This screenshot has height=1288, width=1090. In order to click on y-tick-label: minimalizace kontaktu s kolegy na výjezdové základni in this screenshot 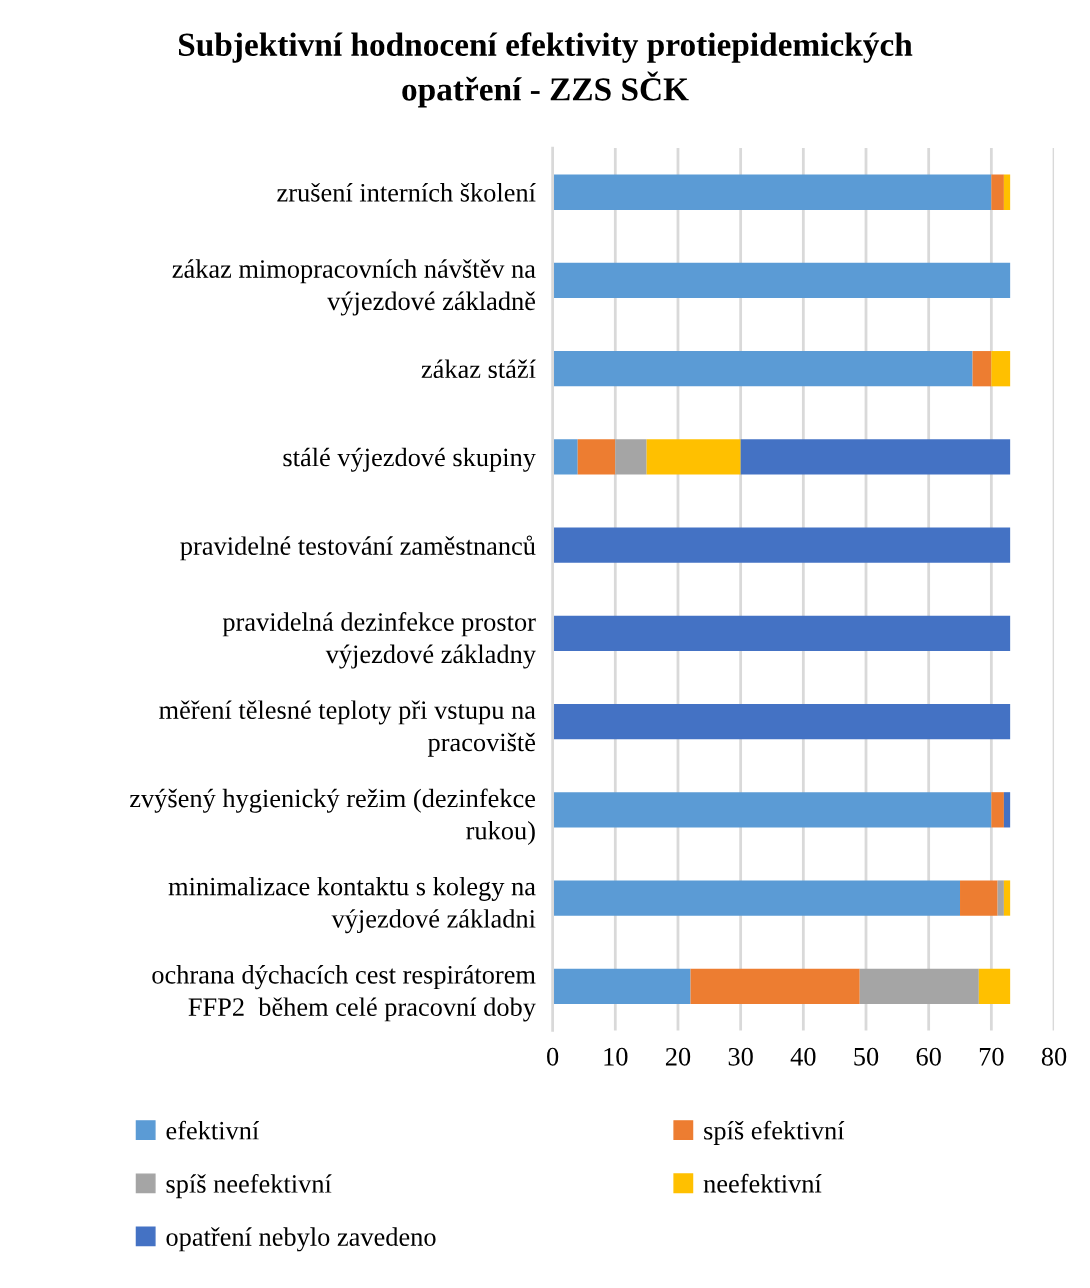, I will do `click(352, 905)`.